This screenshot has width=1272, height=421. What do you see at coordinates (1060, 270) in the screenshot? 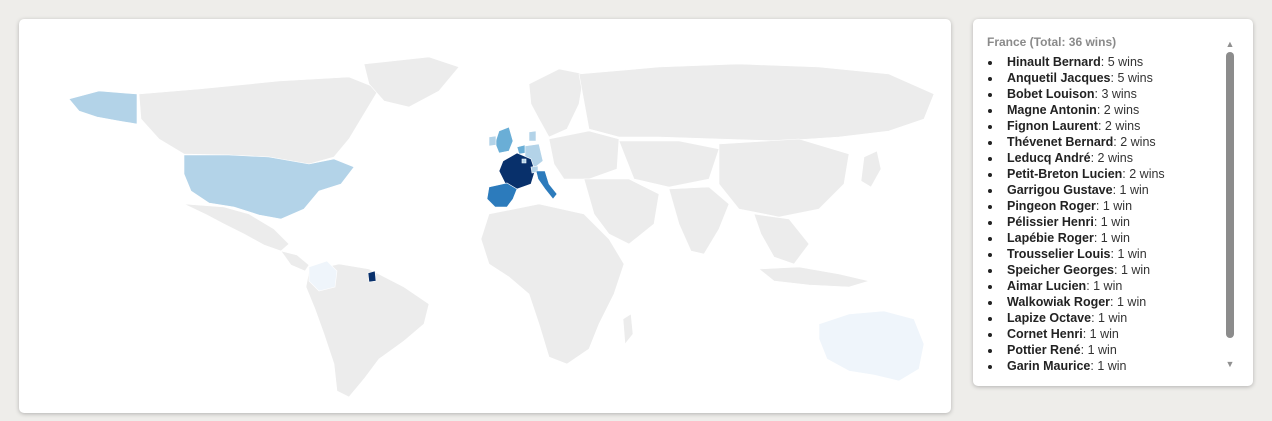
I see `rider-name: Speicher Georges` at bounding box center [1060, 270].